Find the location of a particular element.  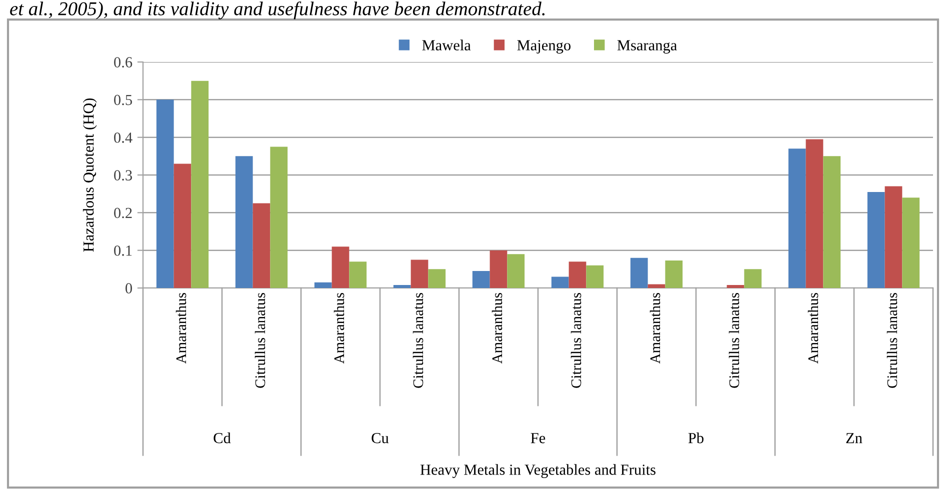

y-tick-label: 0.3 is located at coordinates (123, 175).